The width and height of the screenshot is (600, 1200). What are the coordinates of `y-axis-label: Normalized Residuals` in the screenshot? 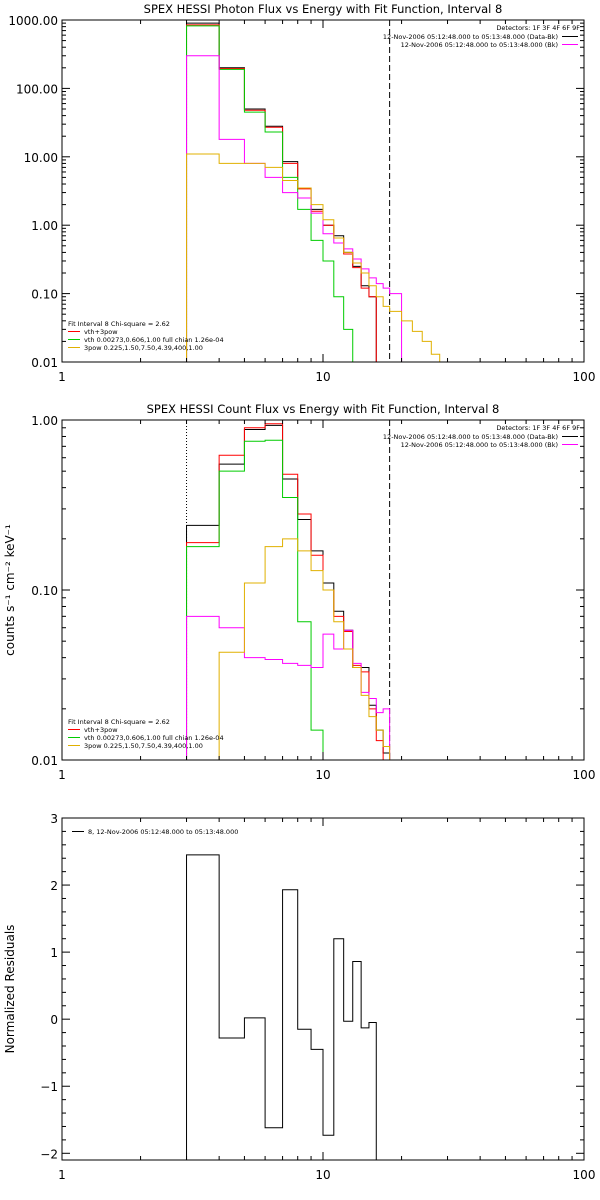 It's located at (10, 989).